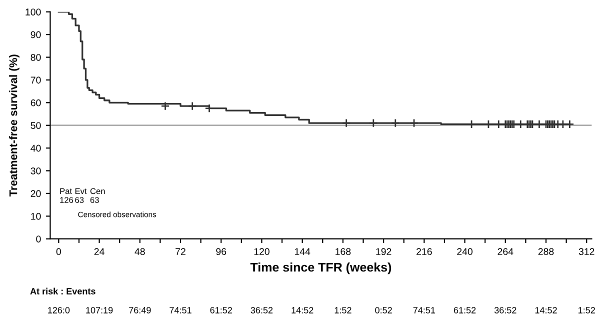 The width and height of the screenshot is (605, 329). Describe the element at coordinates (586, 252) in the screenshot. I see `x-tick-label: 312` at that location.